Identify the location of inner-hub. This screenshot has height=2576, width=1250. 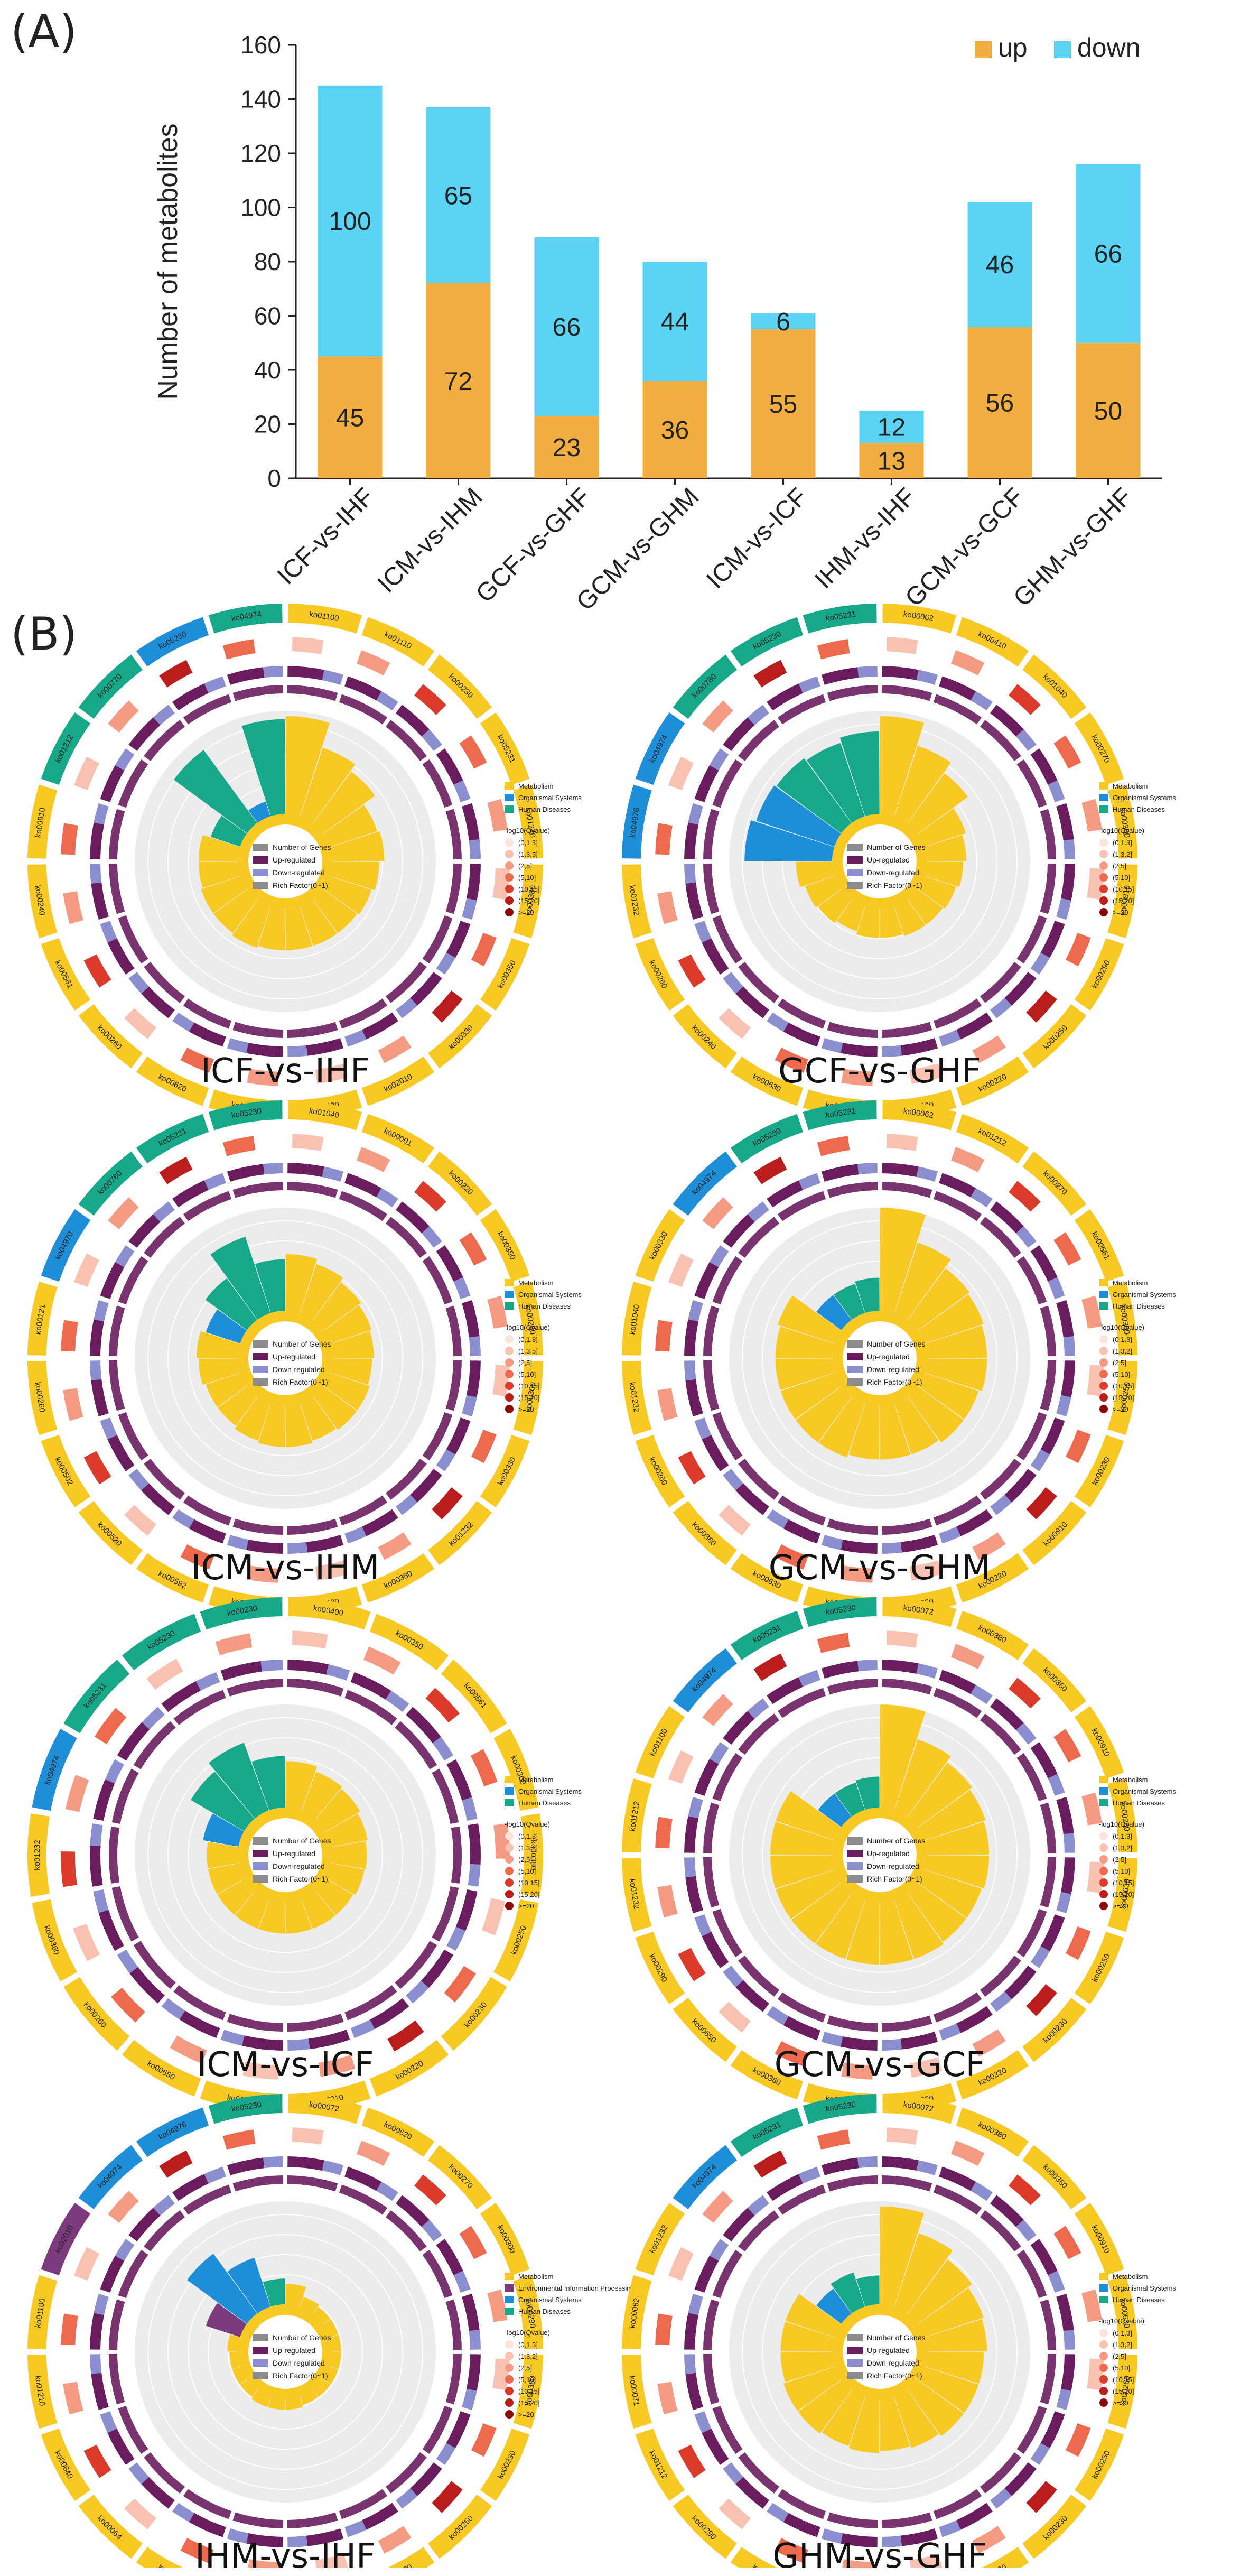
(285, 1855).